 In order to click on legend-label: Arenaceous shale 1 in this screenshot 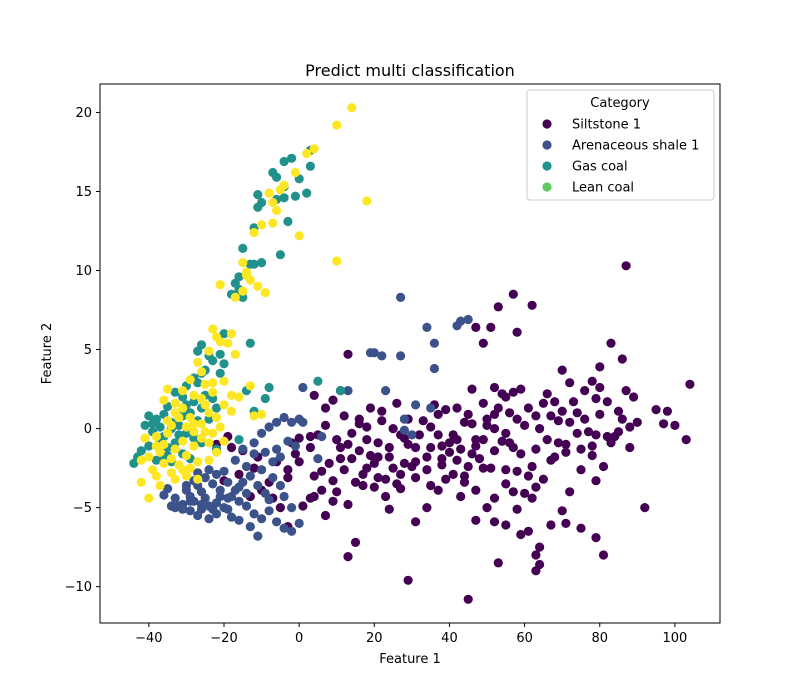, I will do `click(635, 146)`.